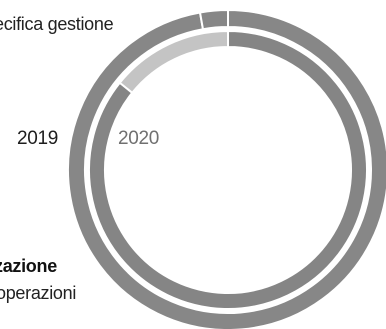 Image resolution: width=386 pixels, height=329 pixels. Describe the element at coordinates (213, 19) in the screenshot. I see `donut-slice-2019-zazione` at that location.